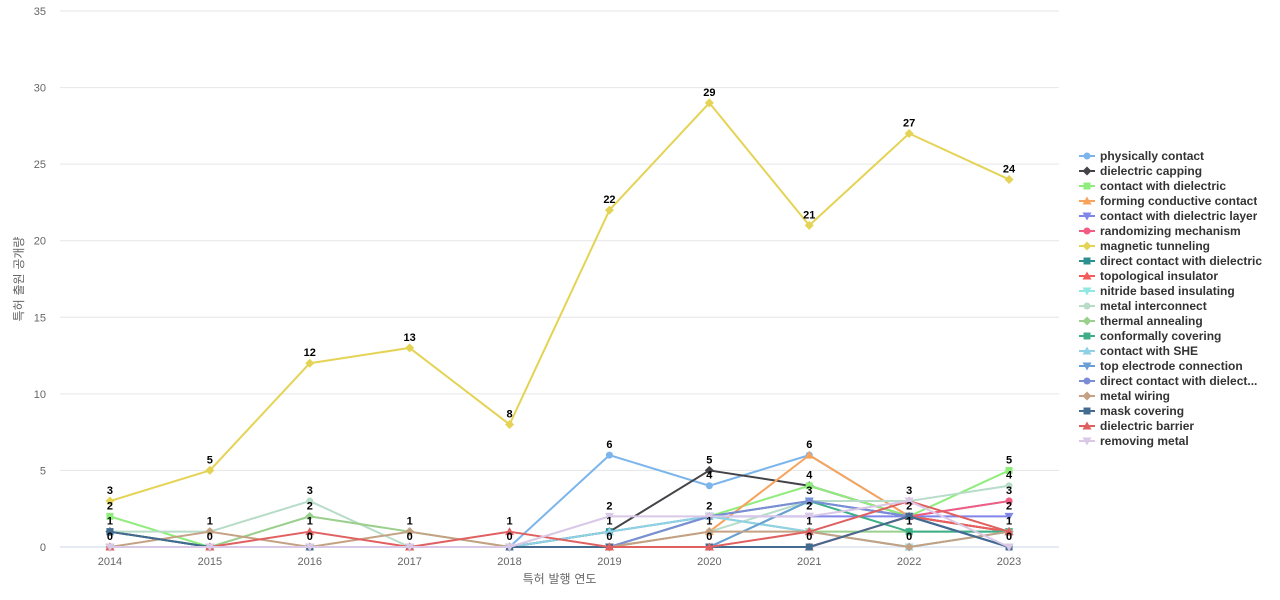 The height and width of the screenshot is (600, 1280). I want to click on data-label: 27, so click(909, 124).